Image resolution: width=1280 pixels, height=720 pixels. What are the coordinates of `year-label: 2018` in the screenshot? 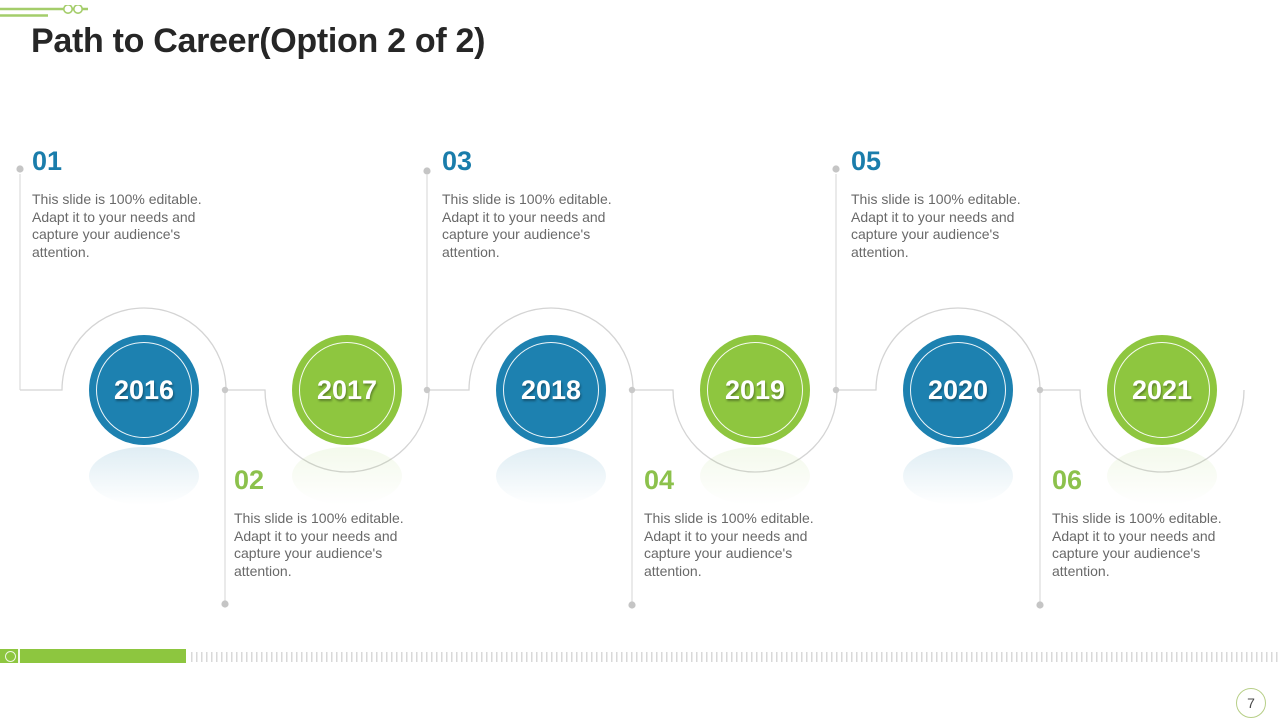 It's located at (551, 389).